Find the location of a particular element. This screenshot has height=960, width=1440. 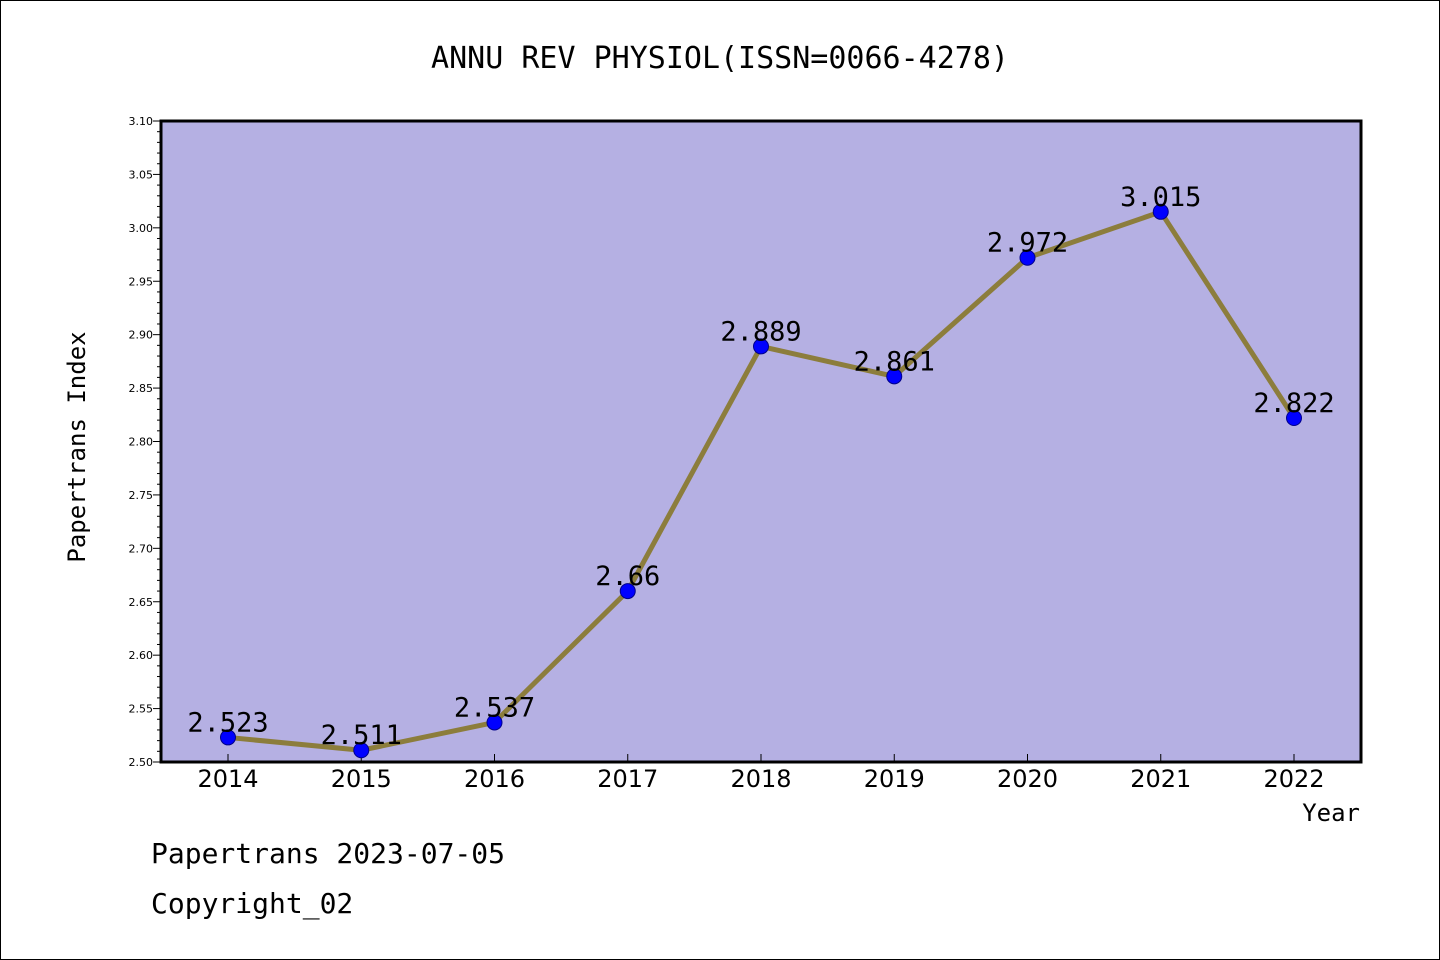

data-label: 2.66 is located at coordinates (627, 576).